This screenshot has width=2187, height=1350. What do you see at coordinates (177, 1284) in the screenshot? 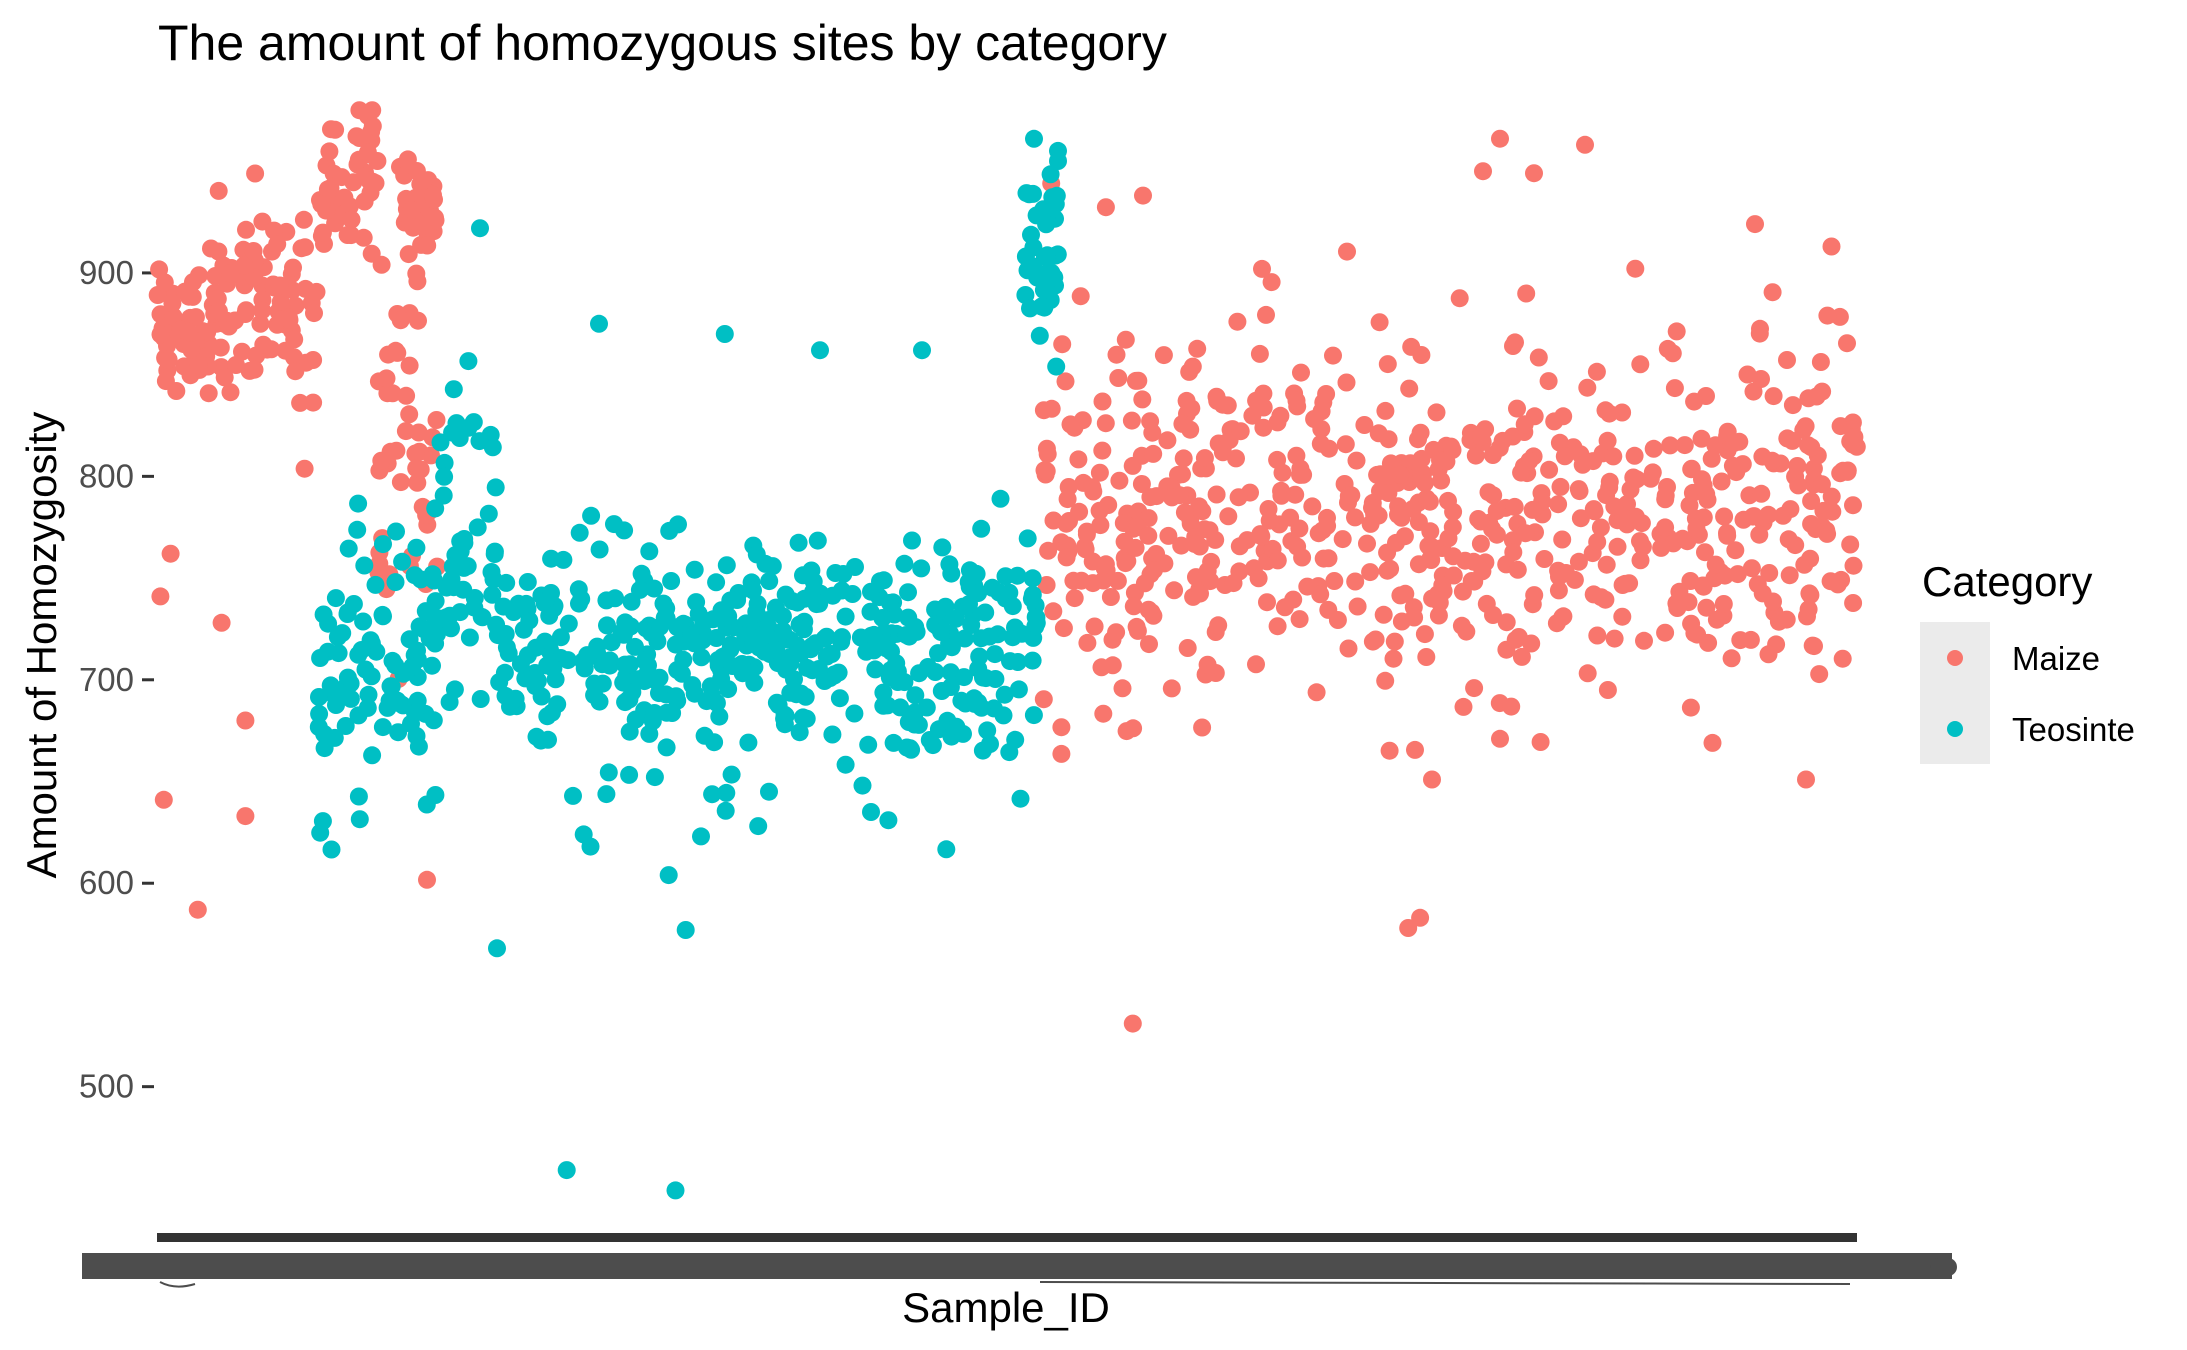
I see `x-axis-tick-label-trace` at bounding box center [177, 1284].